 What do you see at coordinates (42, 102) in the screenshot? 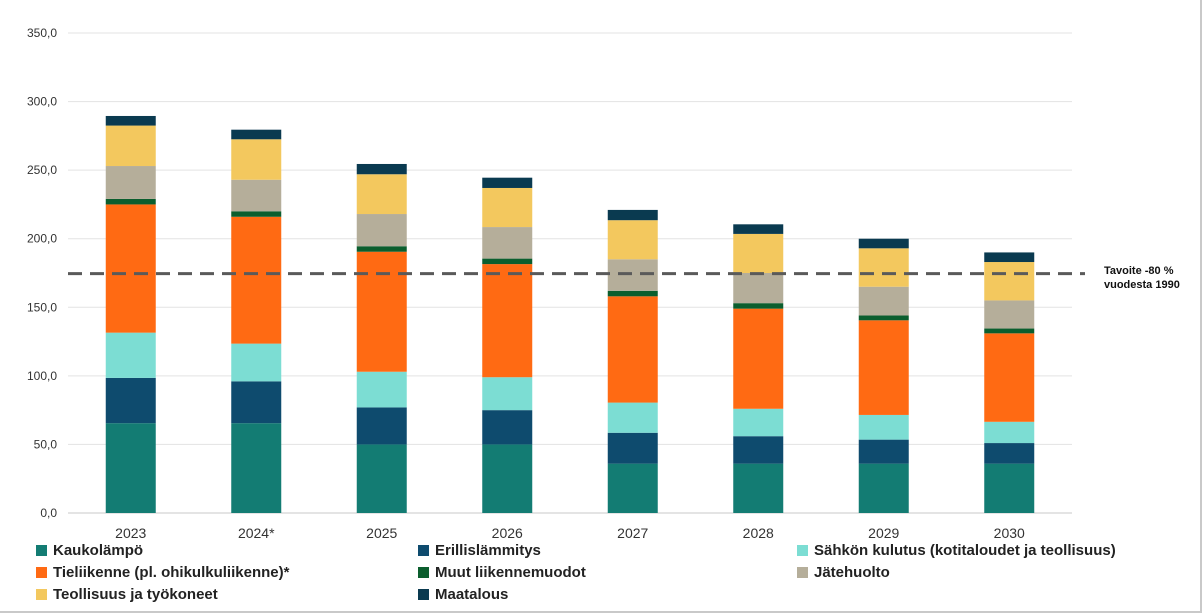
I see `y-tick-label: 300,0` at bounding box center [42, 102].